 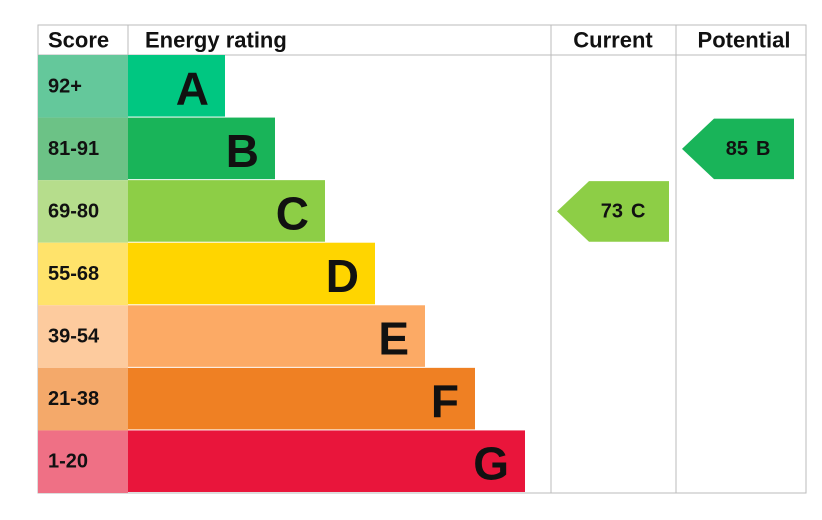 I want to click on current-rating: C, so click(x=638, y=211).